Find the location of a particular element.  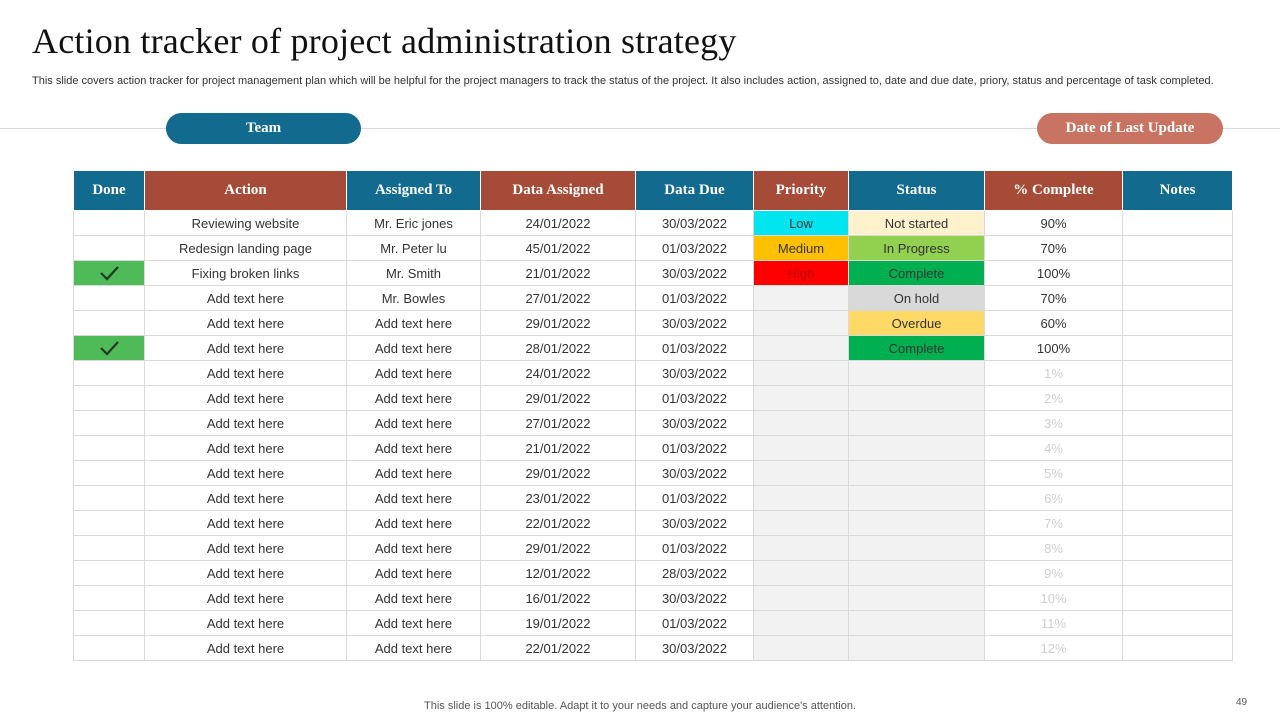

assigned-to-cell: Mr. Peter lu is located at coordinates (413, 248).